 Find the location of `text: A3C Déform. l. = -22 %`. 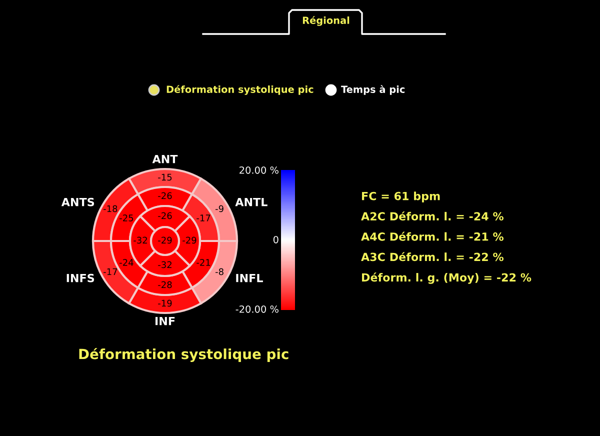

text: A3C Déform. l. = -22 % is located at coordinates (432, 257).